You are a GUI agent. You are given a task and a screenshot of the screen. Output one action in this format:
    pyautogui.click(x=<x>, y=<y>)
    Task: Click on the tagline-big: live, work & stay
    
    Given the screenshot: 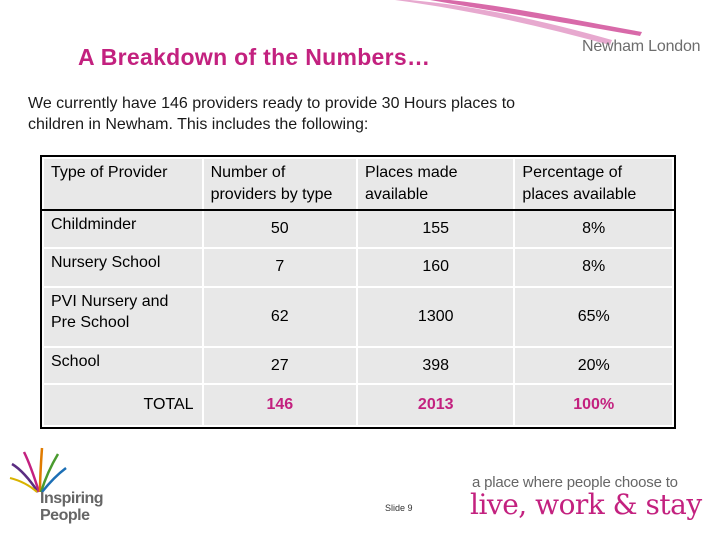 What is the action you would take?
    pyautogui.click(x=586, y=504)
    